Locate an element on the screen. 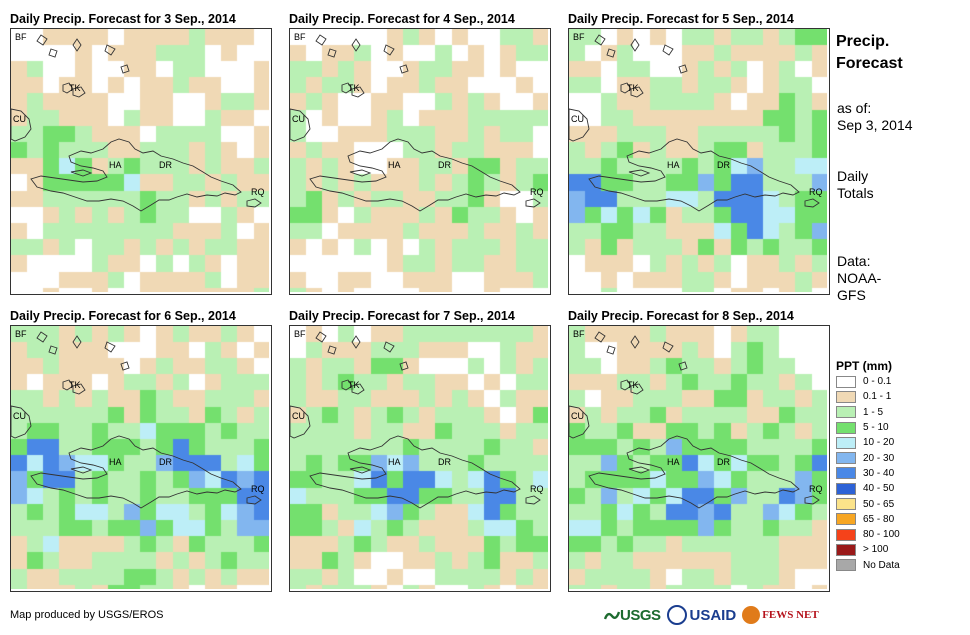  fews-seal-icon is located at coordinates (751, 615).